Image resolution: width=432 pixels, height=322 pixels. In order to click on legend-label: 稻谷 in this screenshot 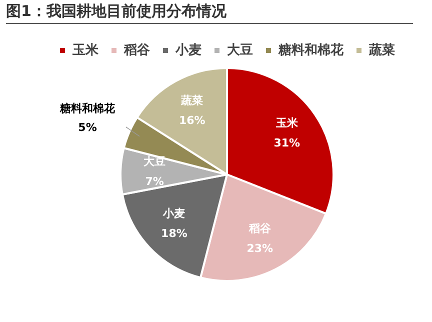, I will do `click(137, 50)`.